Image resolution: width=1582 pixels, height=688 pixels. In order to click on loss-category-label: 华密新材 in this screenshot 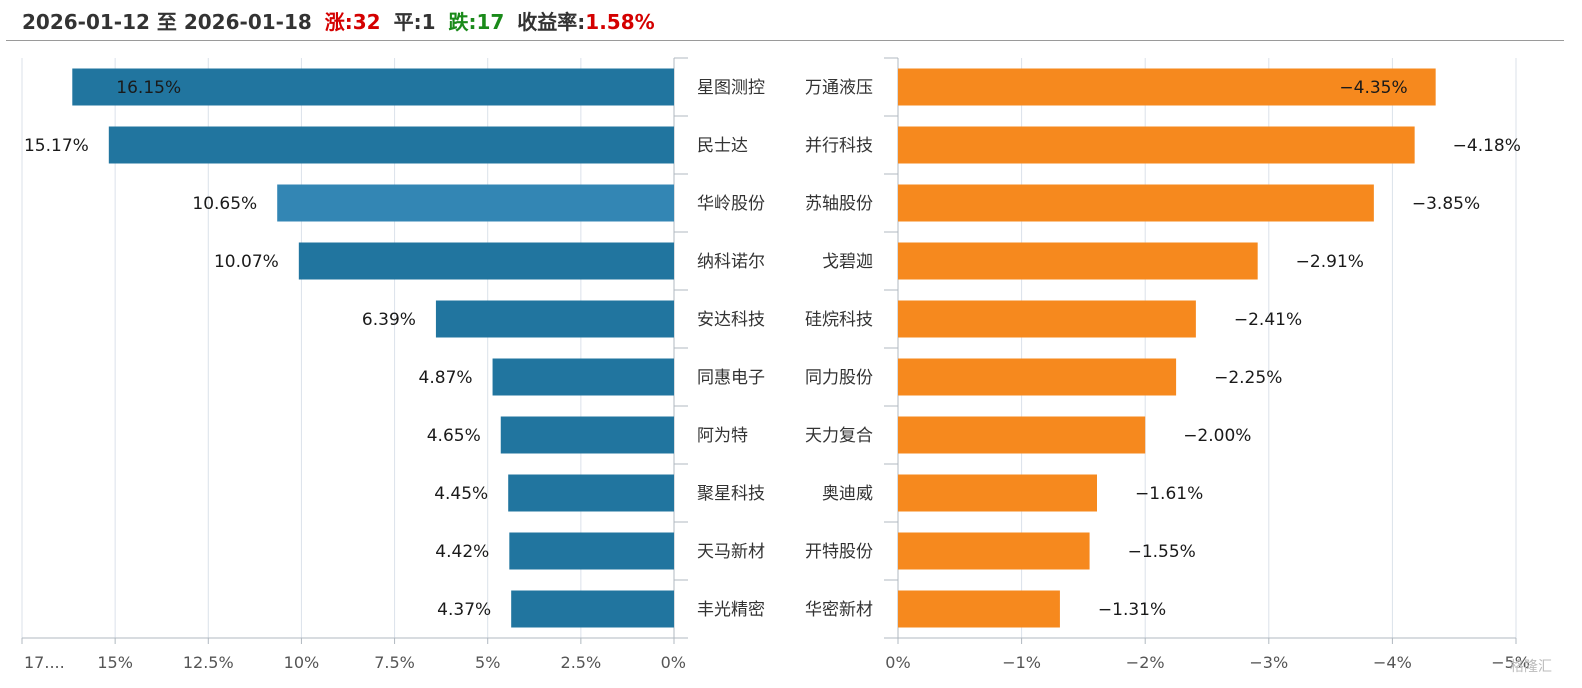, I will do `click(839, 610)`.